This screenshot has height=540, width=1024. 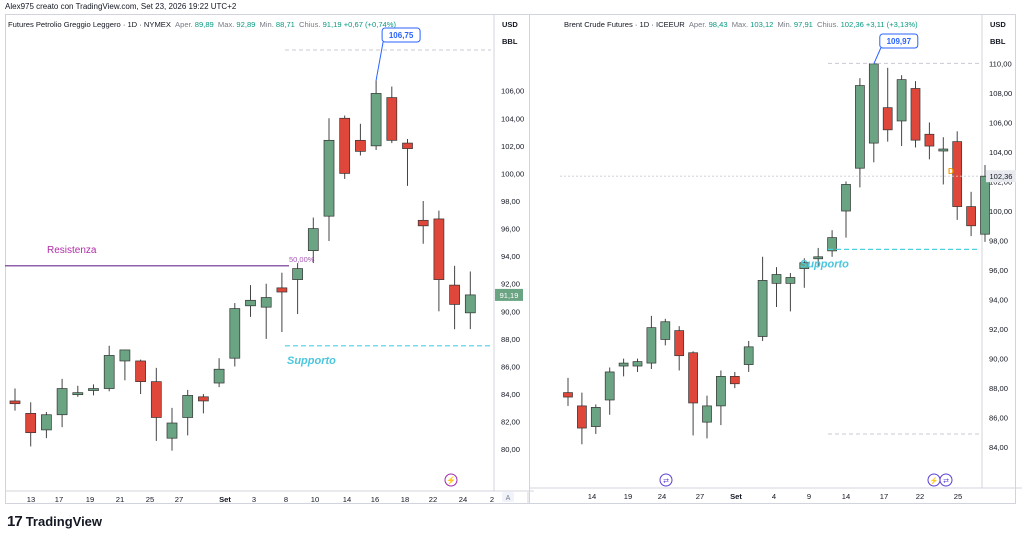 What do you see at coordinates (998, 447) in the screenshot?
I see `price-tick-label: 84,00` at bounding box center [998, 447].